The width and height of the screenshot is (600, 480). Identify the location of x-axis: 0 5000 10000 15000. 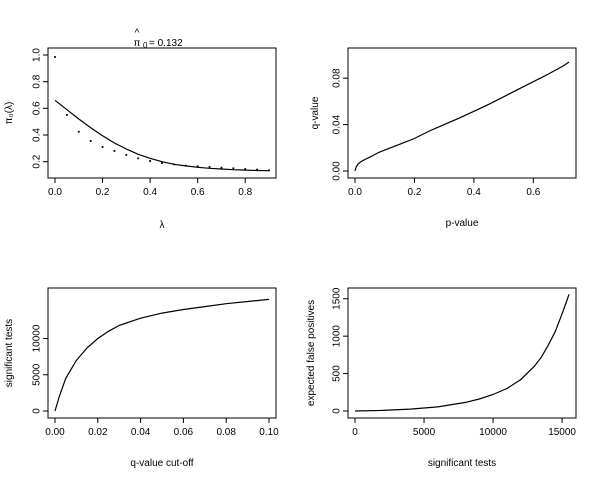
(464, 427).